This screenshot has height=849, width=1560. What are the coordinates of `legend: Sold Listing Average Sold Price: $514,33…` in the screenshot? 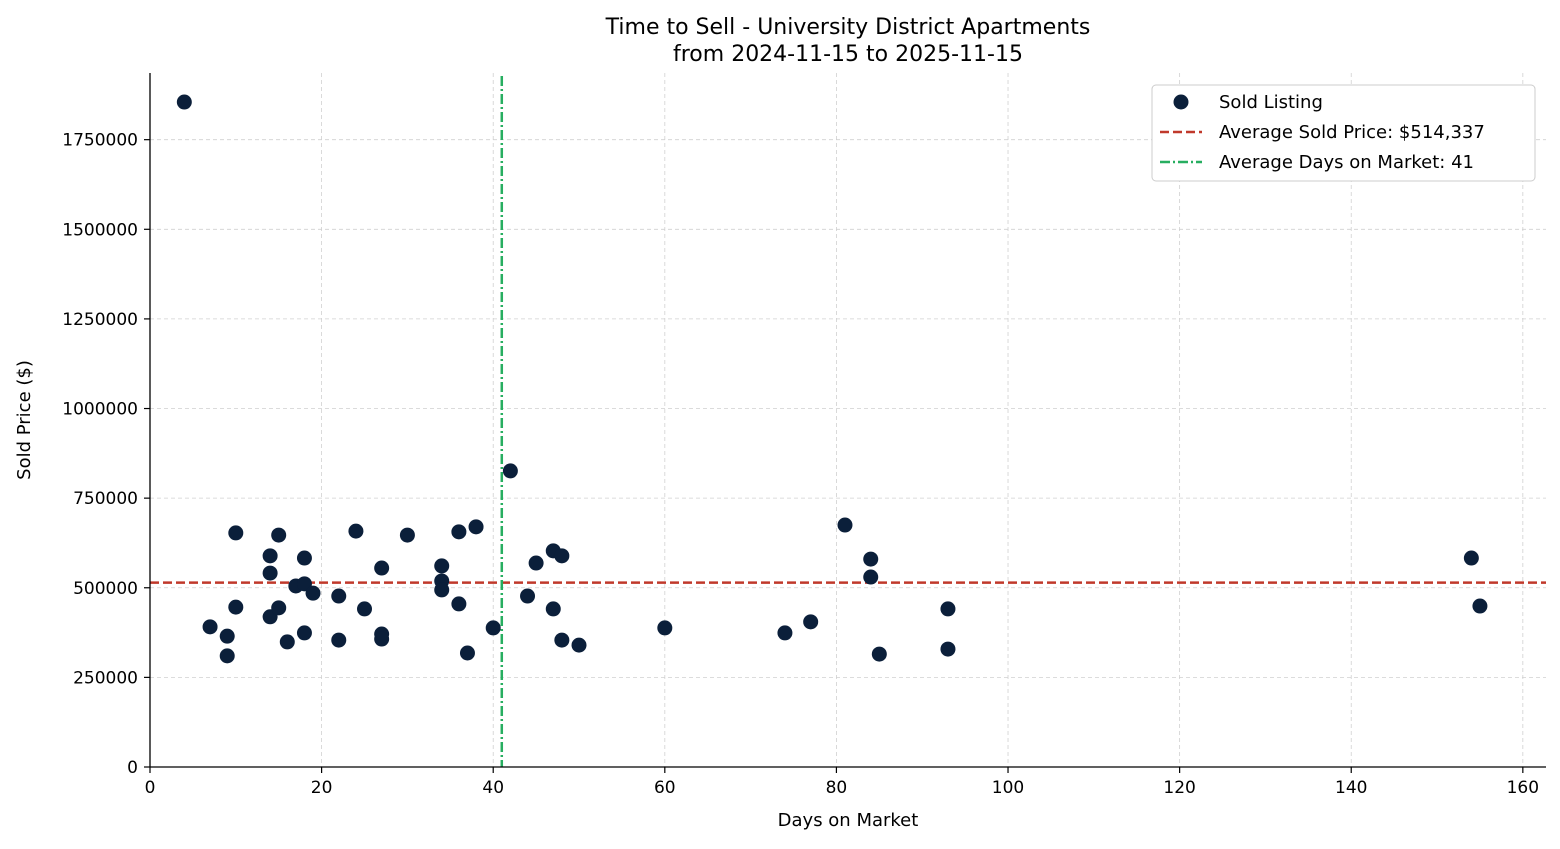 It's located at (1343, 133).